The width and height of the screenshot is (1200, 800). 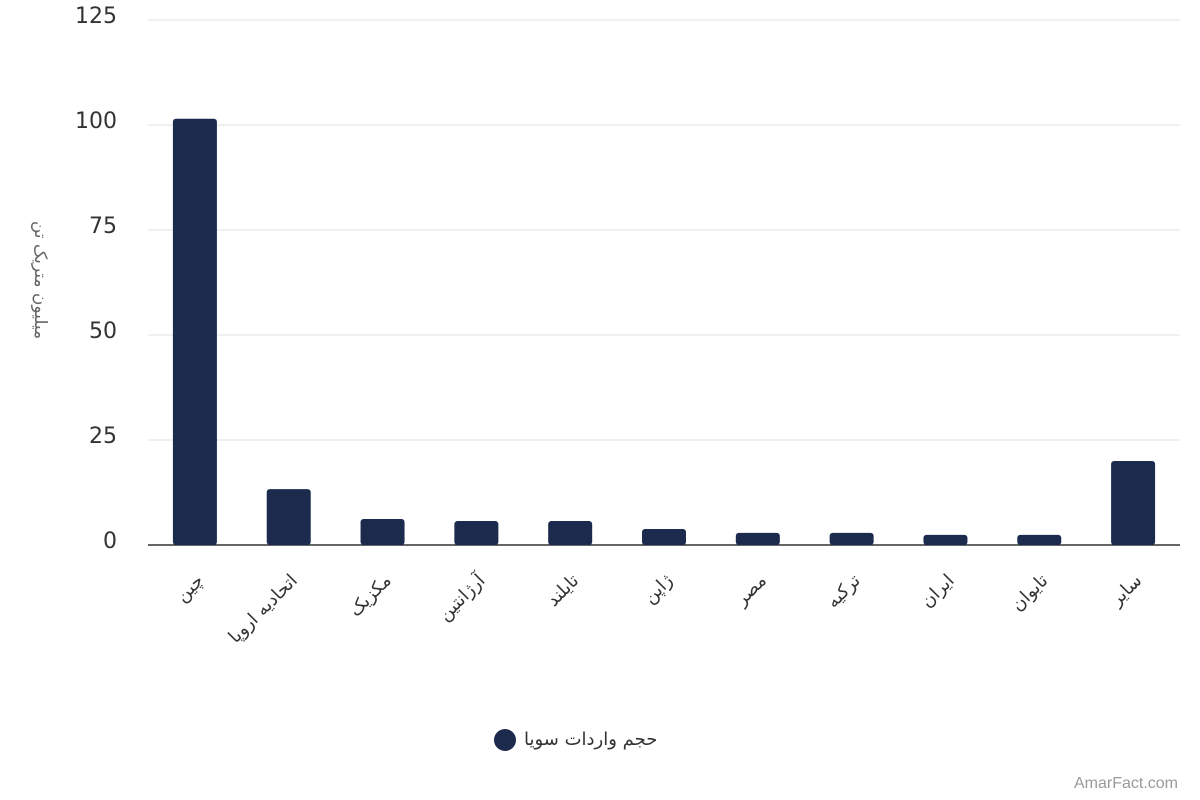 I want to click on x-tick-label: چین, so click(x=190, y=588).